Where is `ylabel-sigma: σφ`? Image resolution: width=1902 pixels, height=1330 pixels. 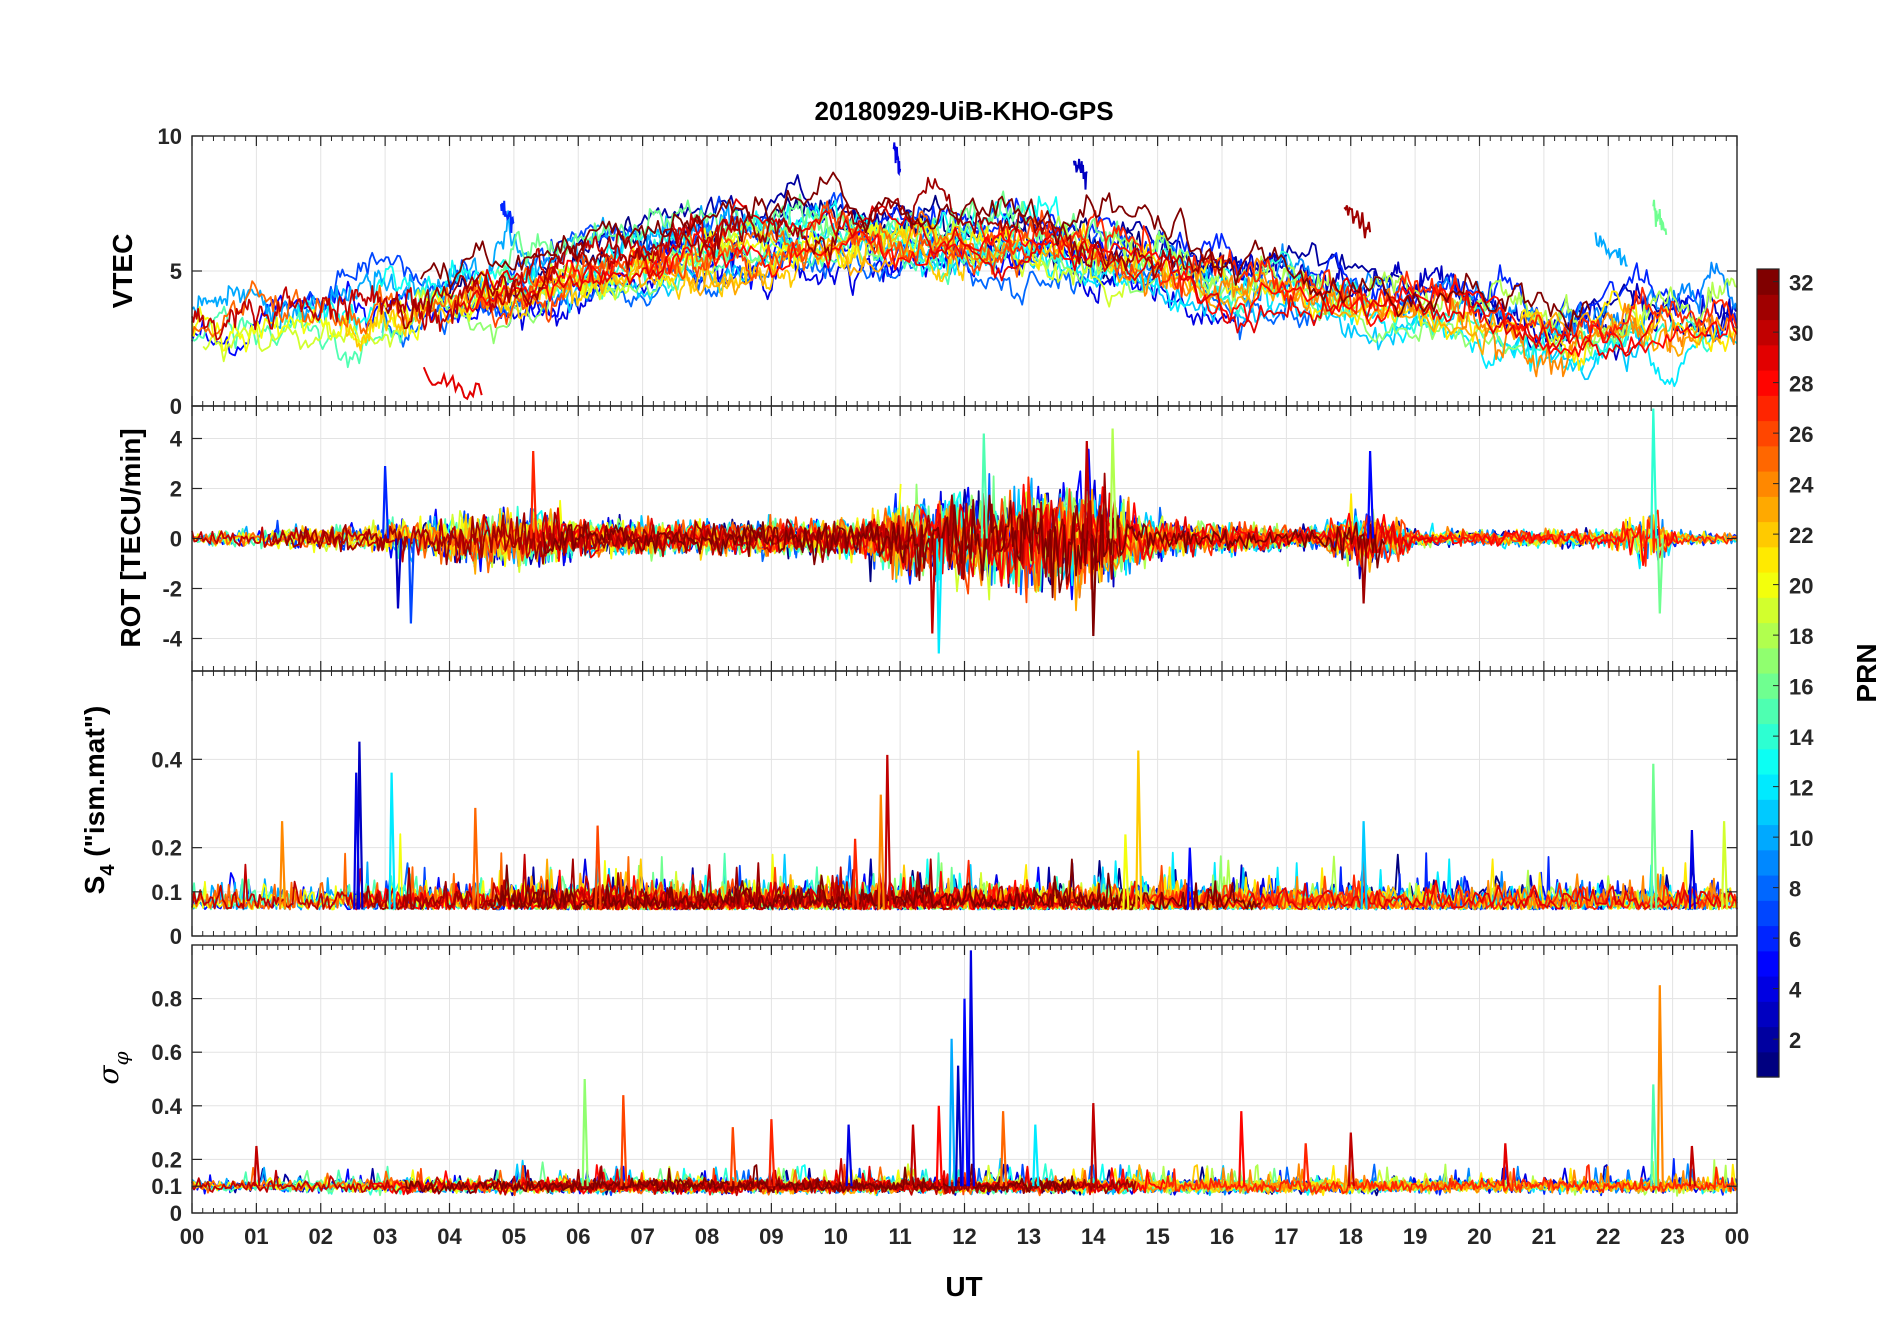 ylabel-sigma: σφ is located at coordinates (112, 1067).